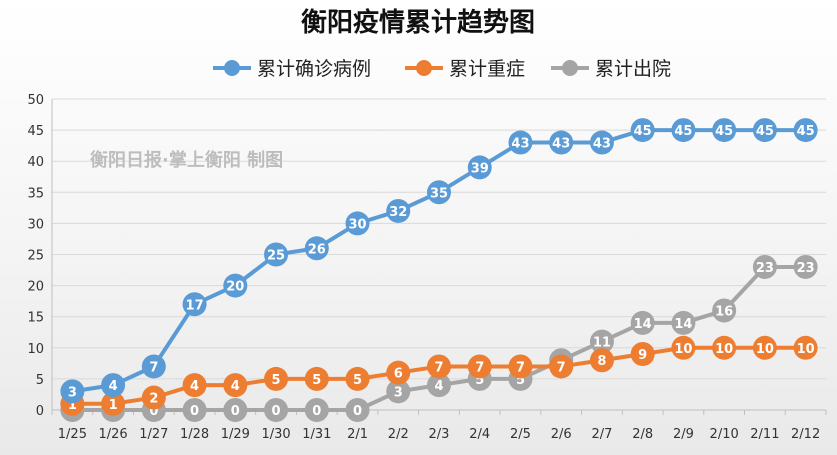 This screenshot has width=837, height=455. I want to click on data-label: 26, so click(317, 249).